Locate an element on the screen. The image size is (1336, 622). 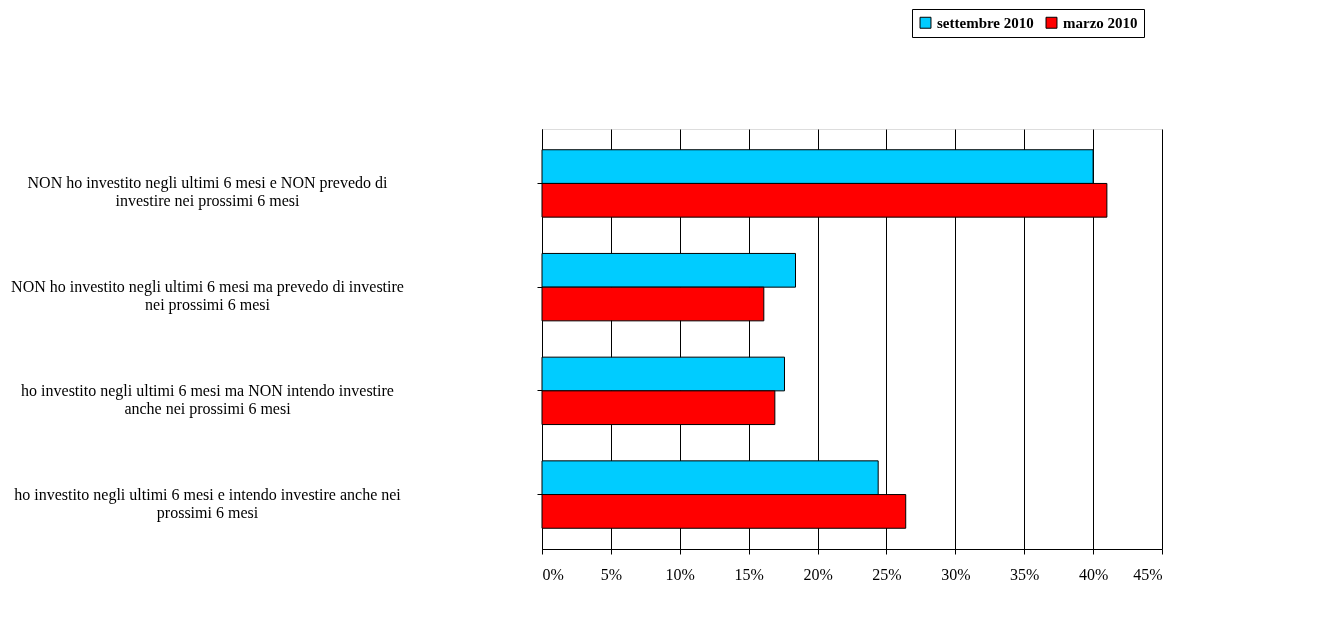
x-tick-label: 30% is located at coordinates (956, 574).